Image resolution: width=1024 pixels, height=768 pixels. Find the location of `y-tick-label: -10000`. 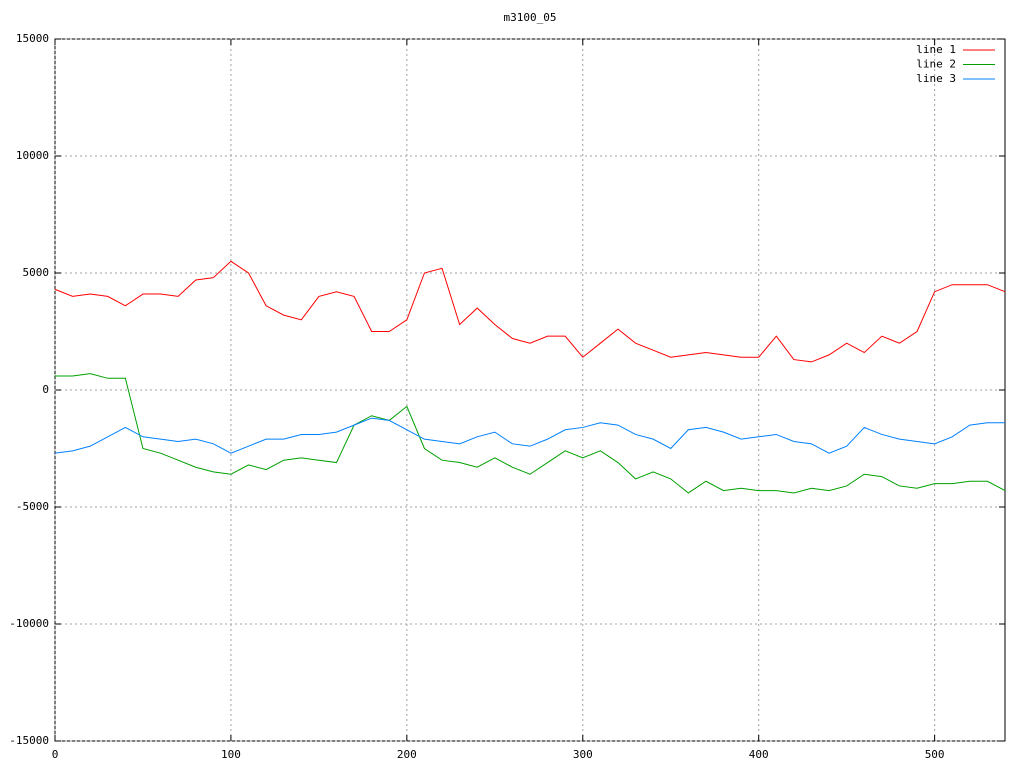

y-tick-label: -10000 is located at coordinates (29, 623).